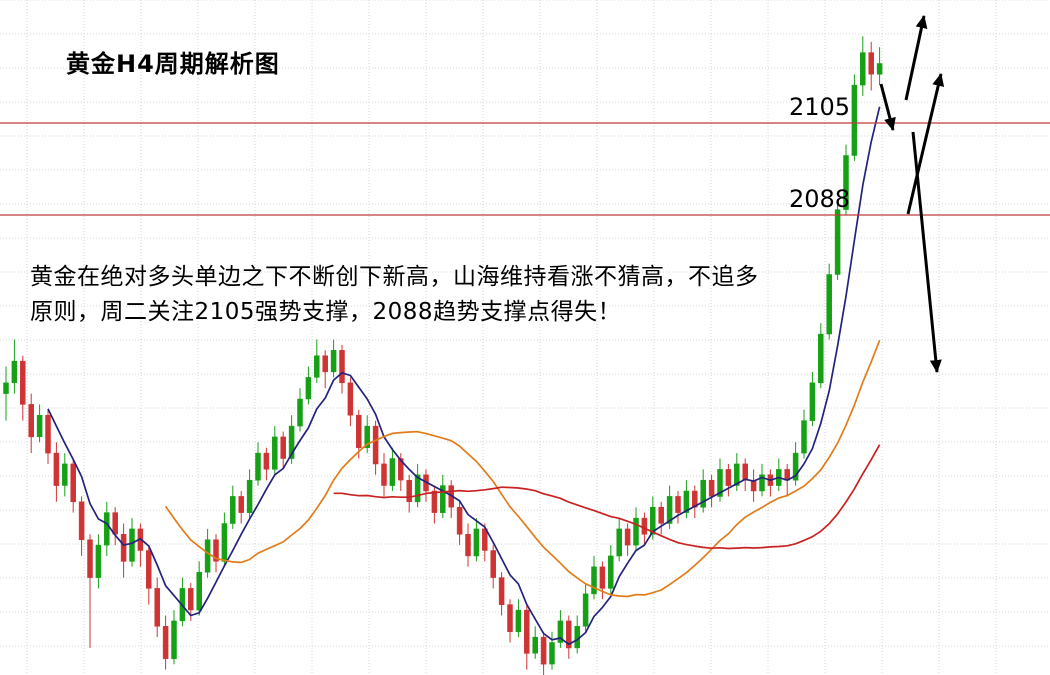 The image size is (1050, 675). I want to click on level-label-2088: 2088, so click(820, 199).